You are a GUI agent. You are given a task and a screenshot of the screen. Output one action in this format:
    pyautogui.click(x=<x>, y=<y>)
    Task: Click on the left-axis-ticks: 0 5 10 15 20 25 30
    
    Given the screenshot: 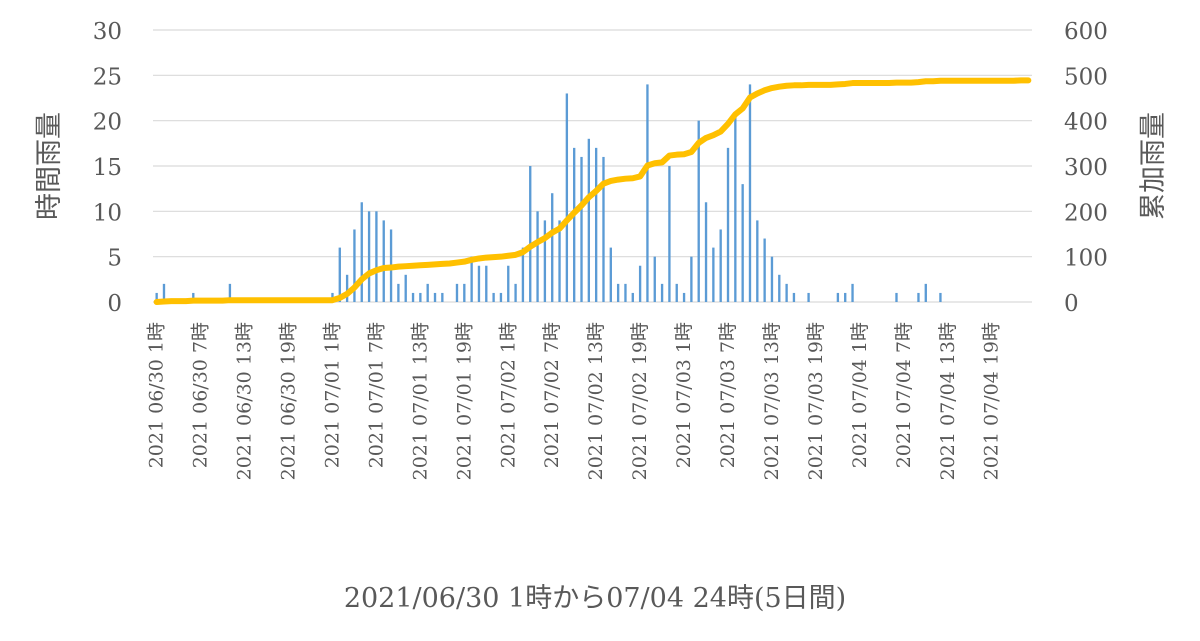 What is the action you would take?
    pyautogui.click(x=107, y=168)
    